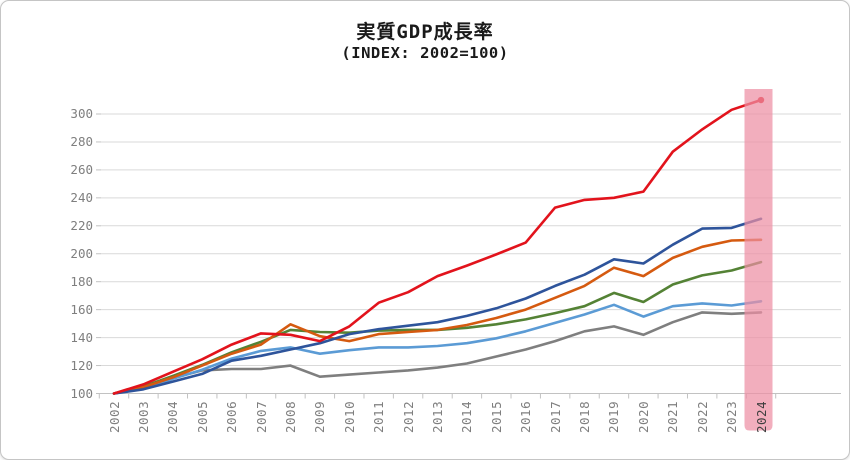 The width and height of the screenshot is (850, 460). What do you see at coordinates (349, 416) in the screenshot?
I see `x-axis-label: 2010` at bounding box center [349, 416].